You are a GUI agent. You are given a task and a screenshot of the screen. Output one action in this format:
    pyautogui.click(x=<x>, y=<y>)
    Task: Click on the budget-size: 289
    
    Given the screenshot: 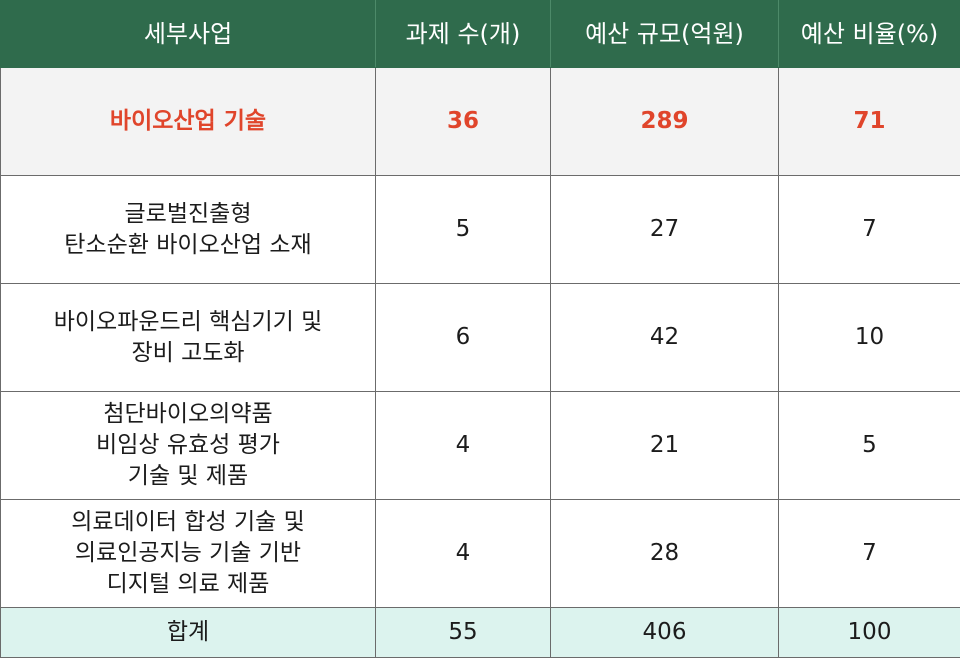 What is the action you would take?
    pyautogui.click(x=664, y=121)
    